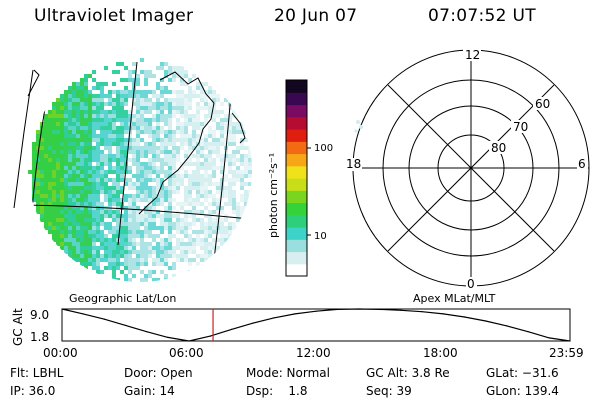 The image size is (600, 400). Describe the element at coordinates (149, 391) in the screenshot. I see `status-gain: Gain: 14` at that location.